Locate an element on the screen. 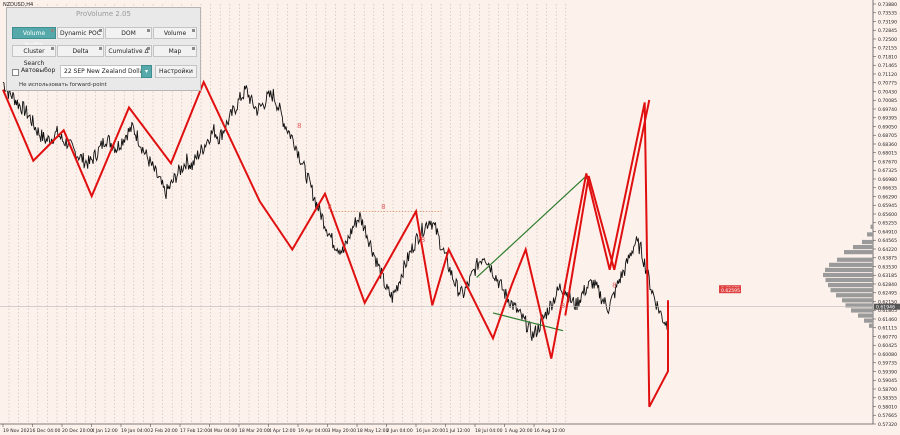 Image resolution: width=900 pixels, height=435 pixels. y-tick-label: 0.64565 is located at coordinates (887, 241).